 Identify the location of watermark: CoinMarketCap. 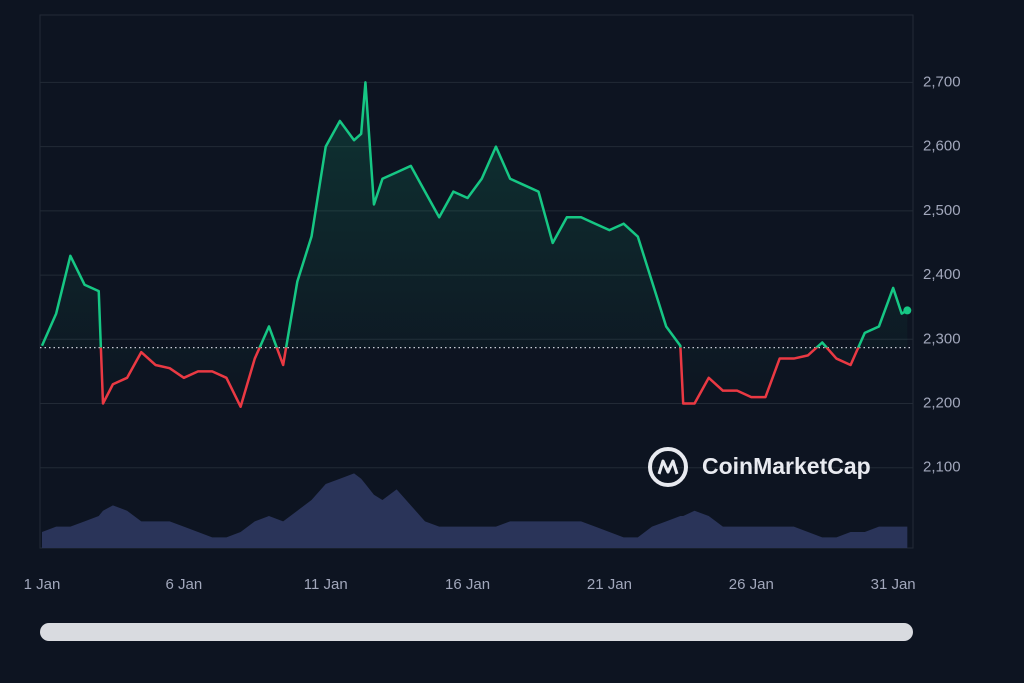
(786, 466).